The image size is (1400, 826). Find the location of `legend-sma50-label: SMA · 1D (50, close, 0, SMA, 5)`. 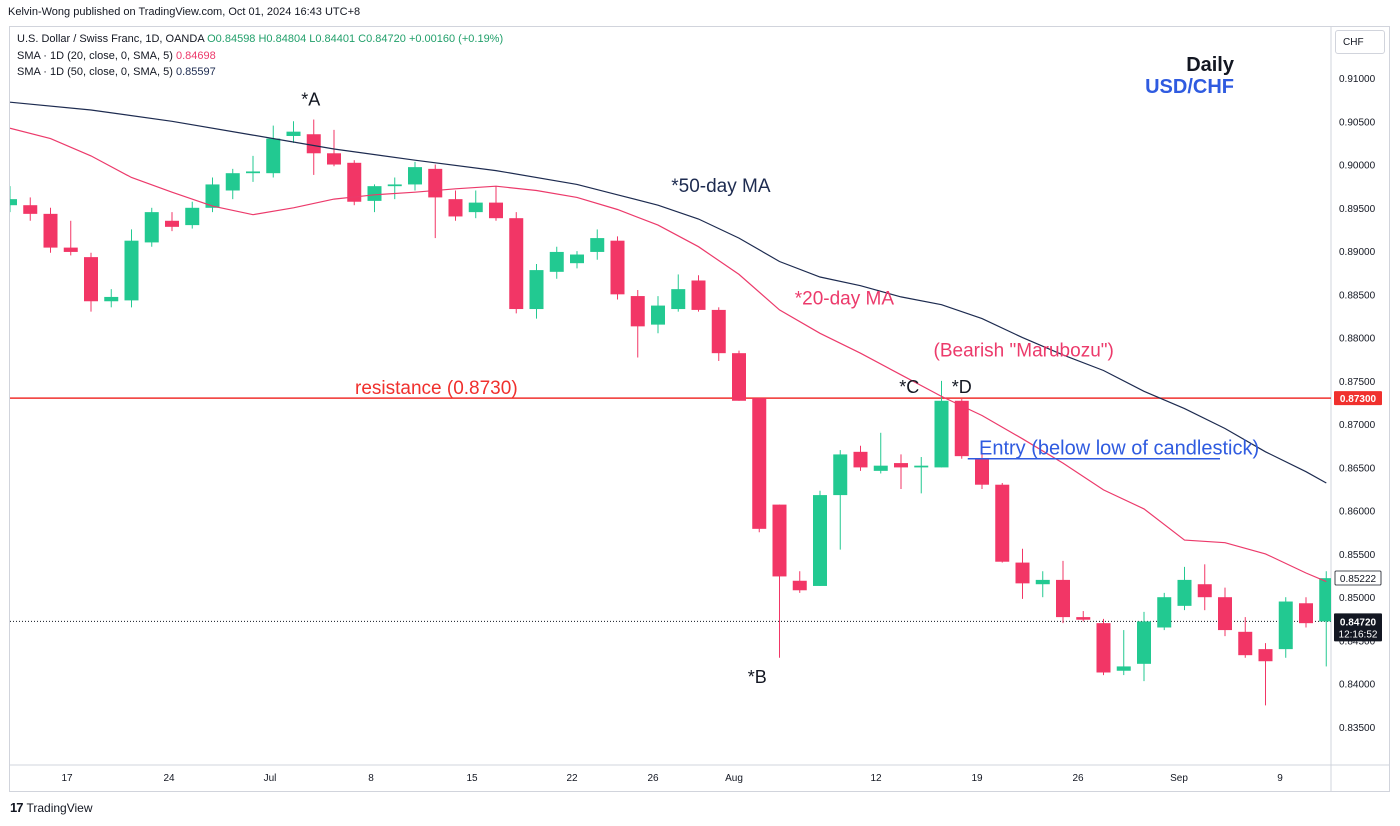

legend-sma50-label: SMA · 1D (50, close, 0, SMA, 5) is located at coordinates (95, 72).